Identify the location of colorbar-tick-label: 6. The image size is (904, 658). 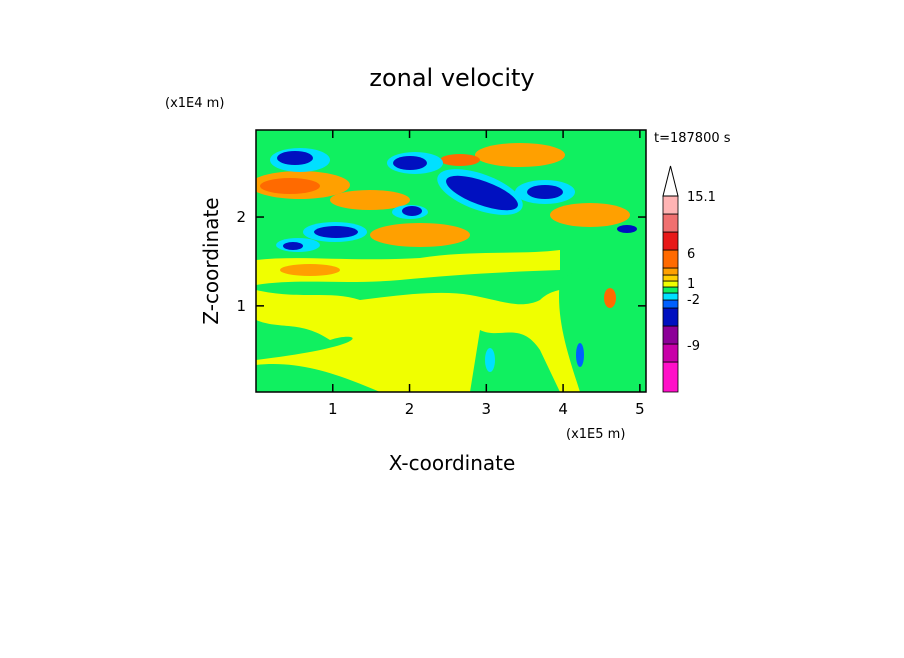
(691, 254).